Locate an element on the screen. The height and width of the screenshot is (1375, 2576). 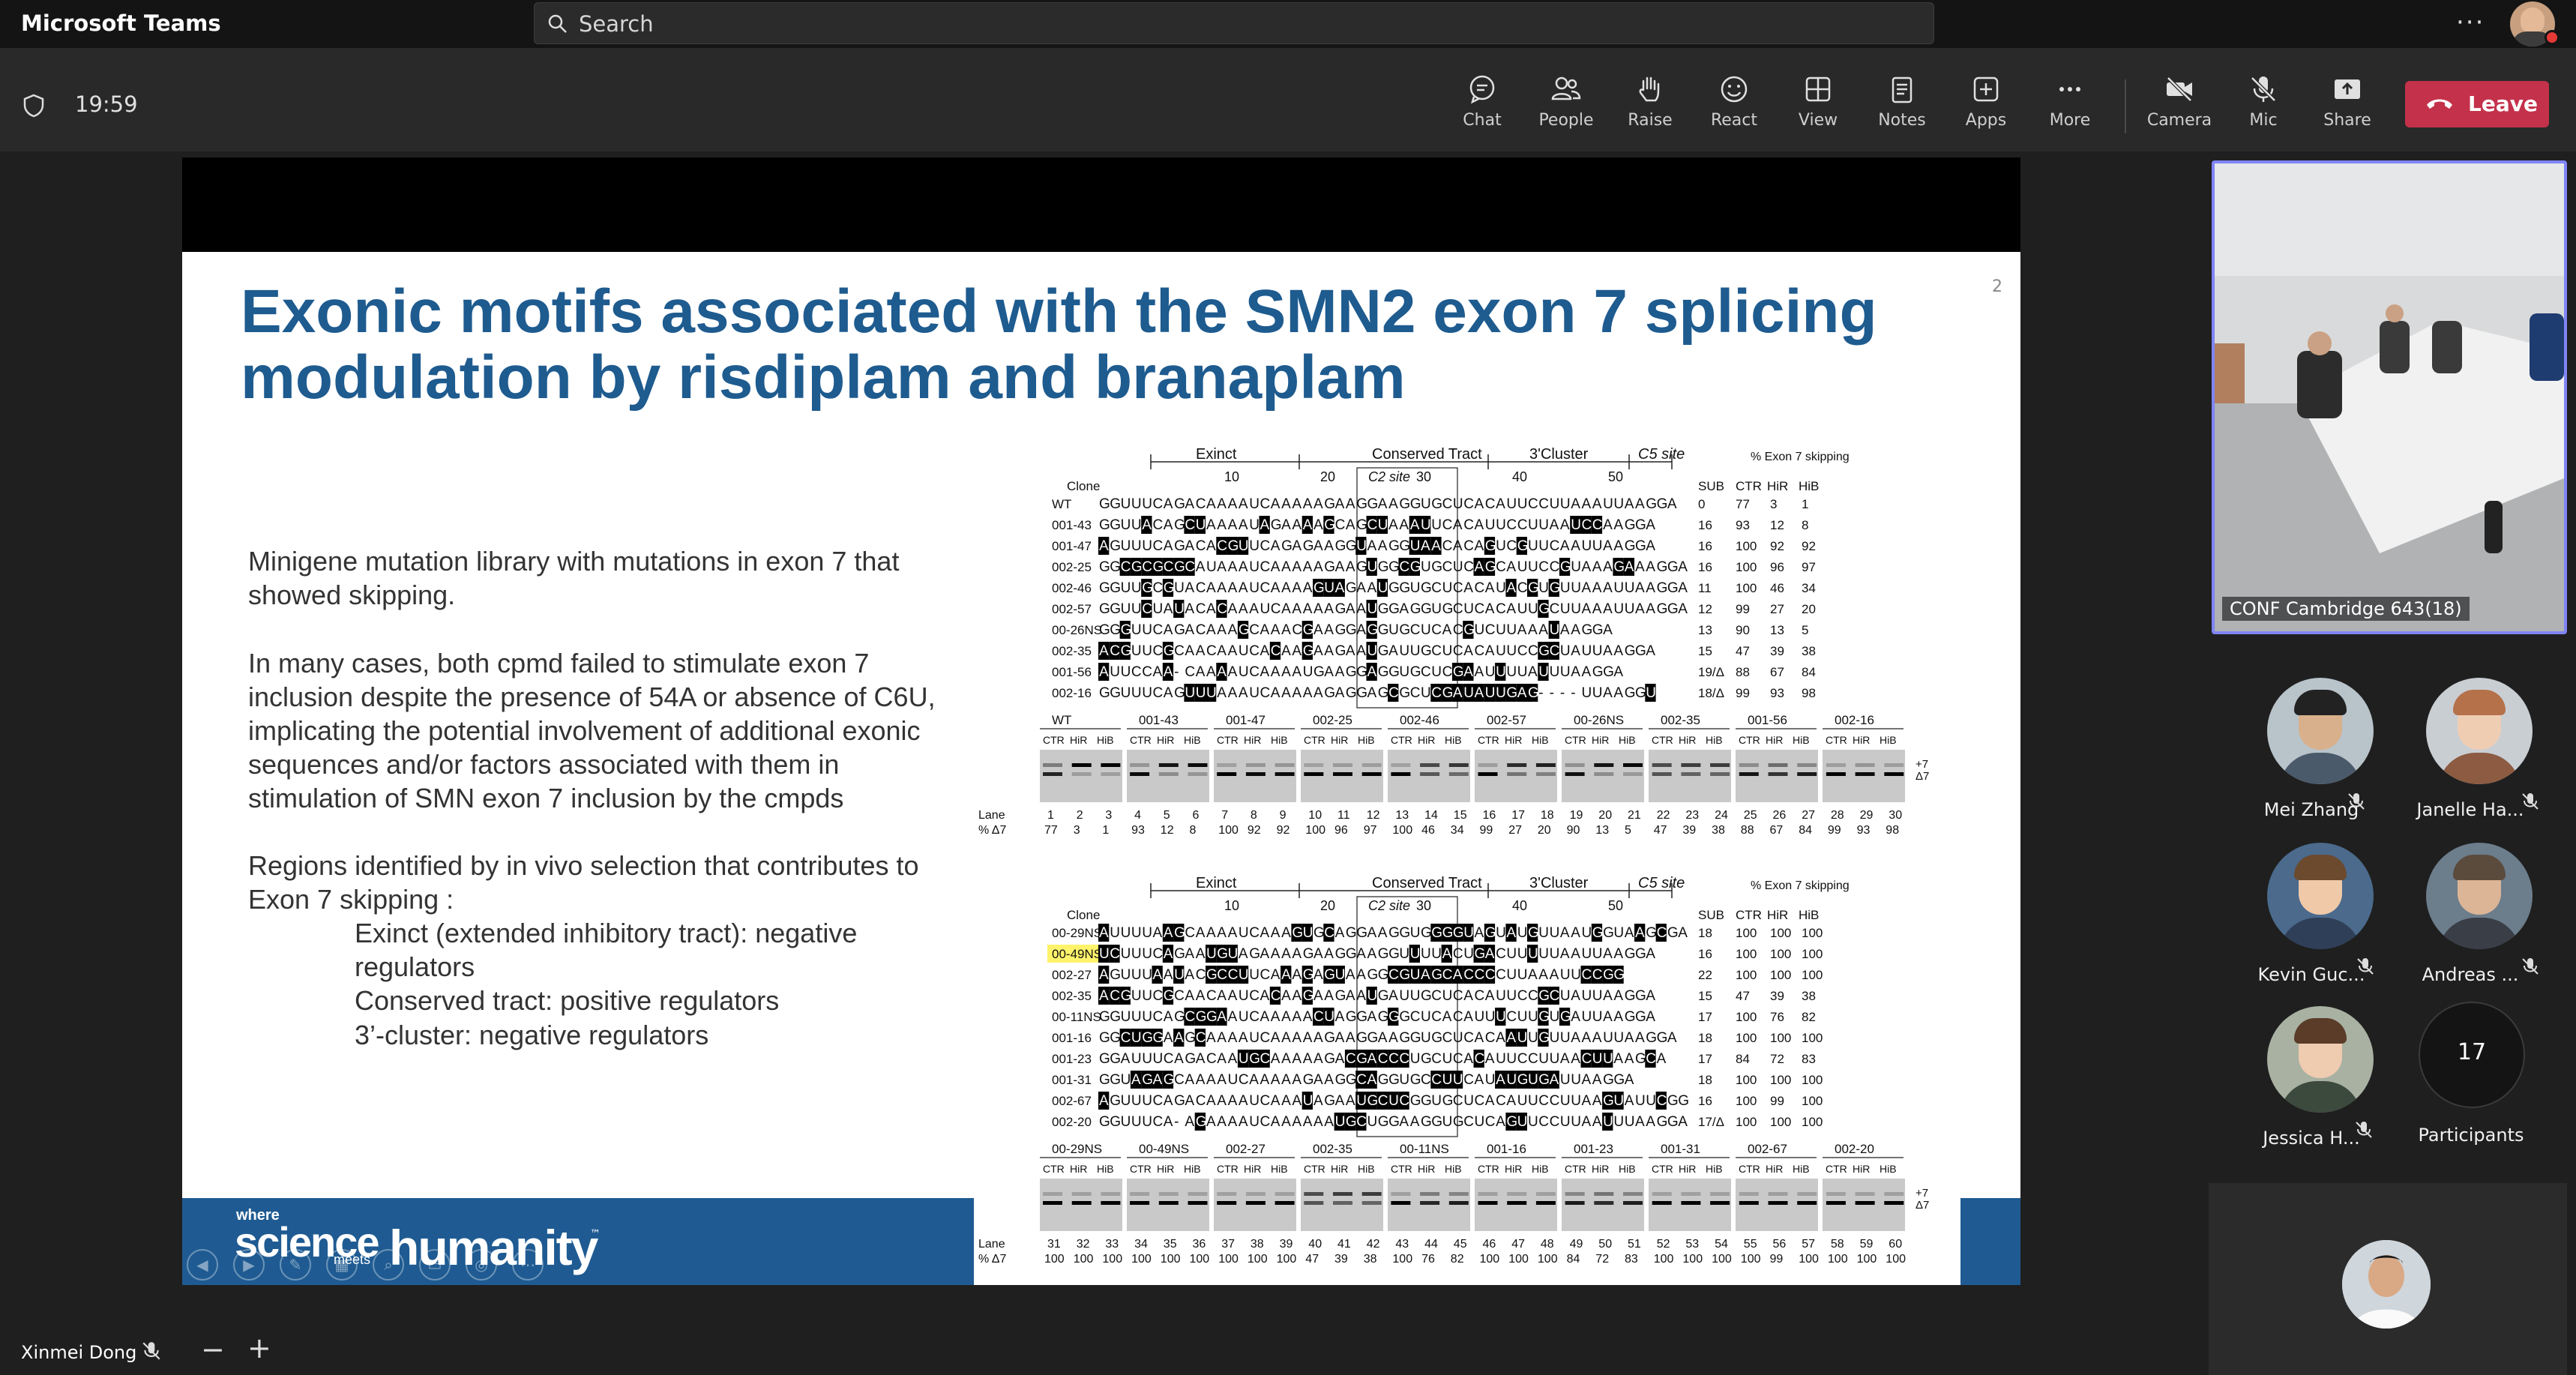
notes-button: Notes is located at coordinates (1902, 107).